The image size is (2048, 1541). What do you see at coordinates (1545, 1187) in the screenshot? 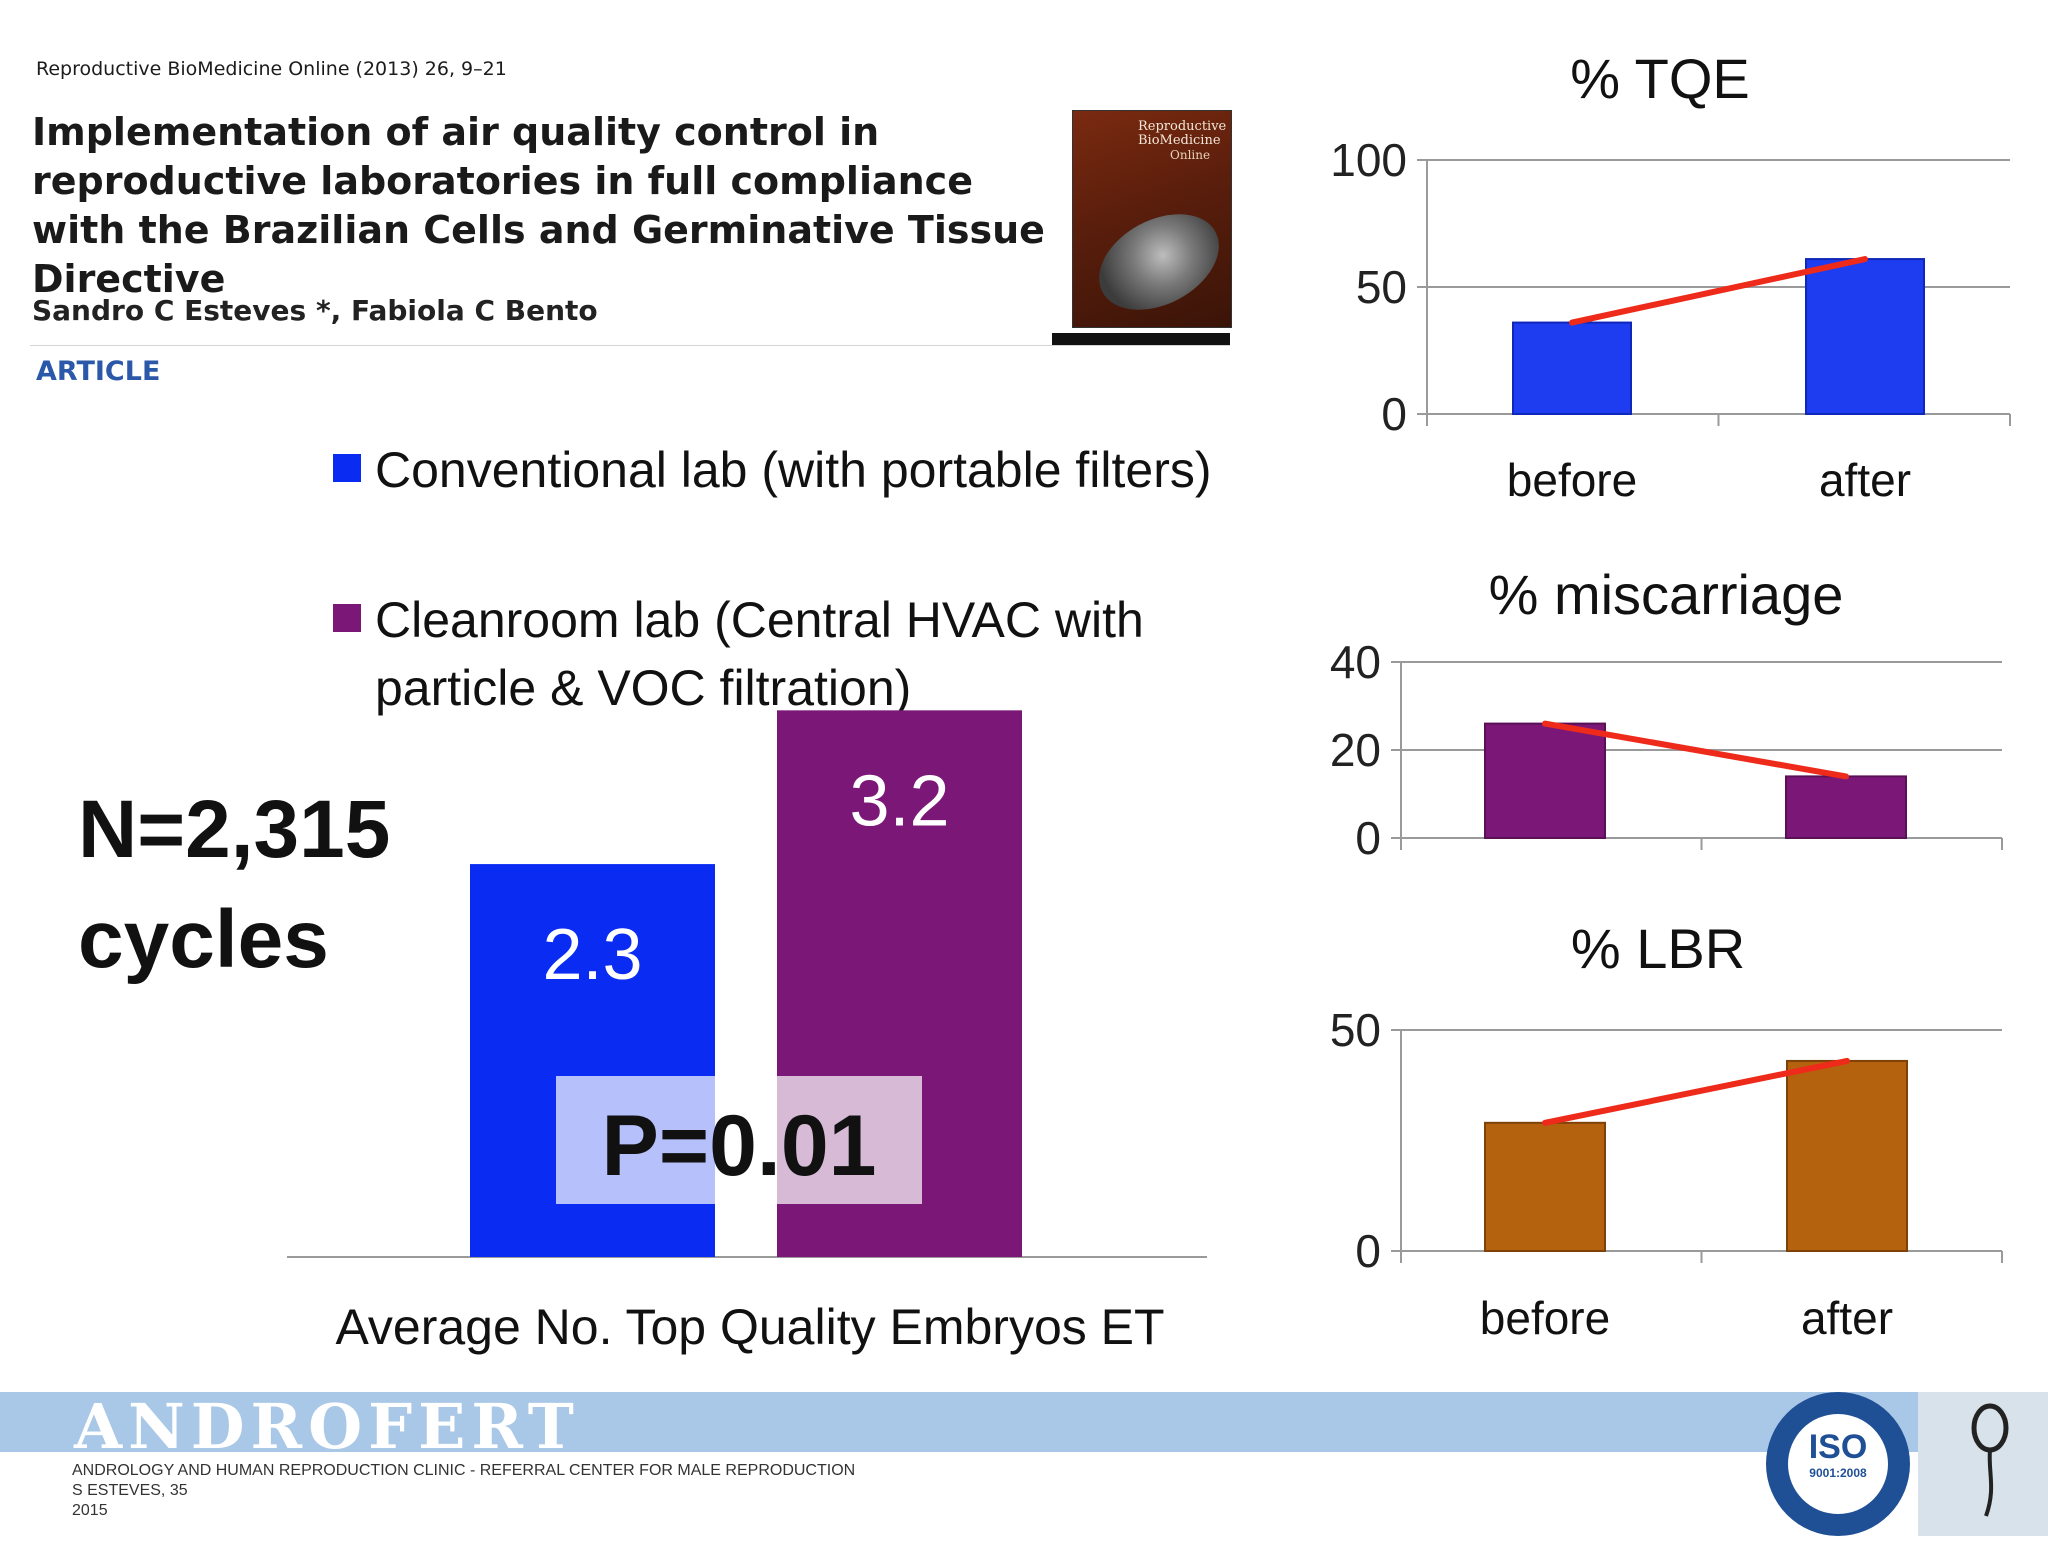
I see `lbr-bar-before` at bounding box center [1545, 1187].